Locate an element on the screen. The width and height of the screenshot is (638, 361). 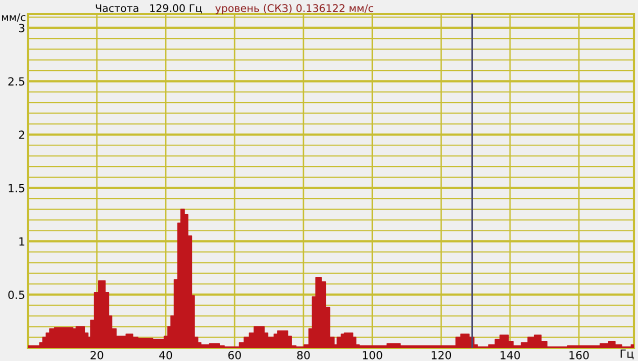
x-tick-label: 80 is located at coordinates (303, 355).